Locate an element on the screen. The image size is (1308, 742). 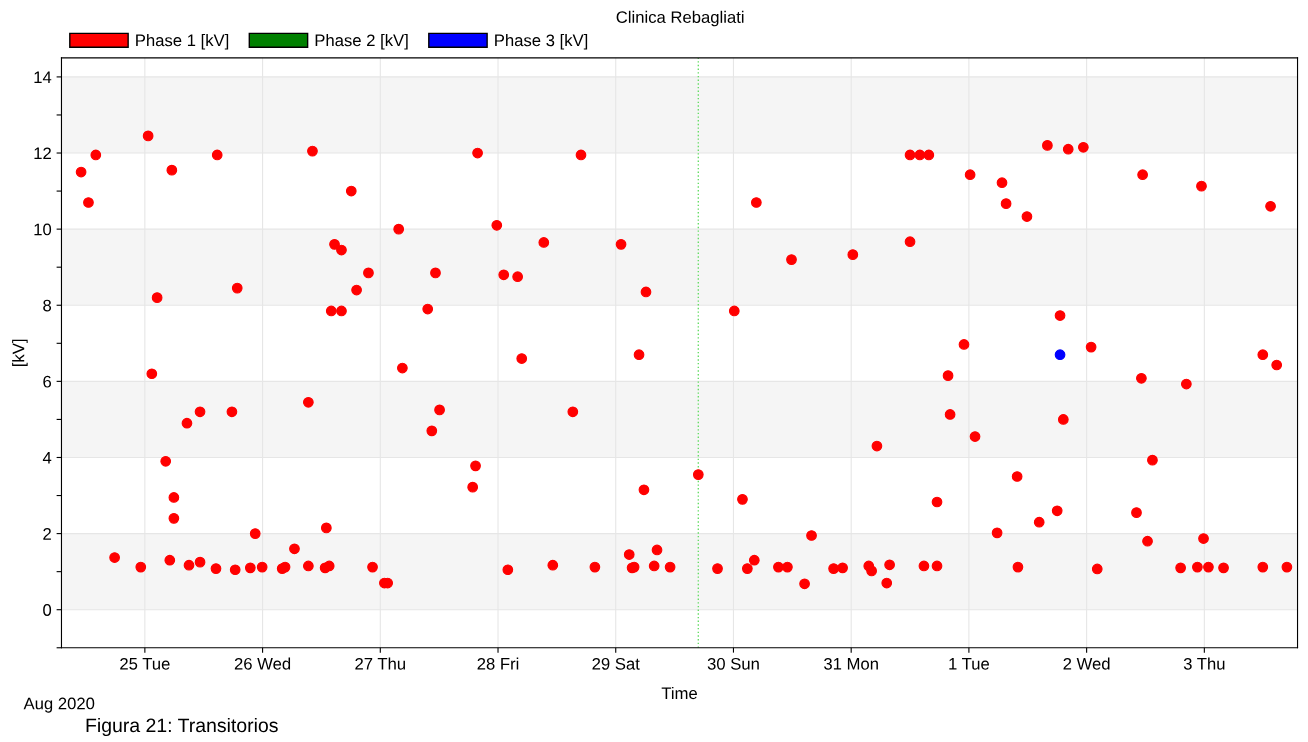
x-tick-label: 1 Tue is located at coordinates (969, 664).